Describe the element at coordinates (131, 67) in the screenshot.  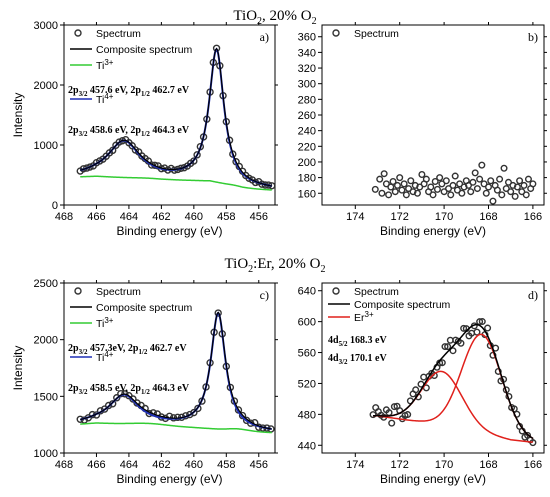
I see `legend: Spectrum Composite spectrum Ti3+ Ti4+` at that location.